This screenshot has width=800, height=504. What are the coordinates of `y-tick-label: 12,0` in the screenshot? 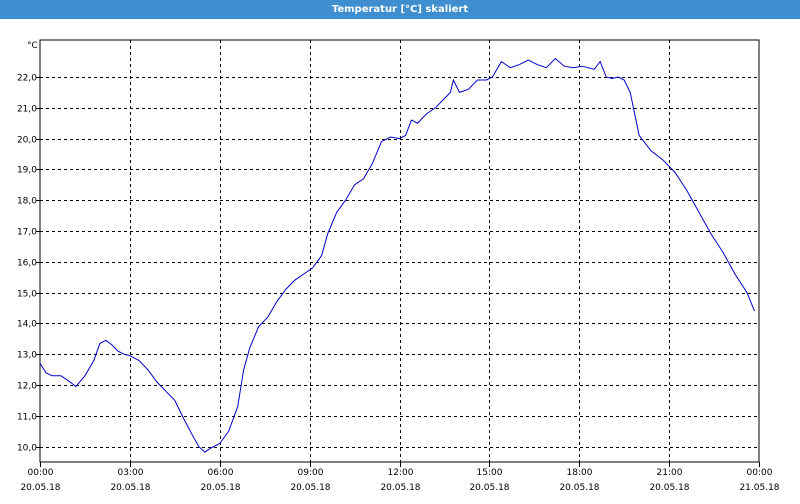 It's located at (27, 387).